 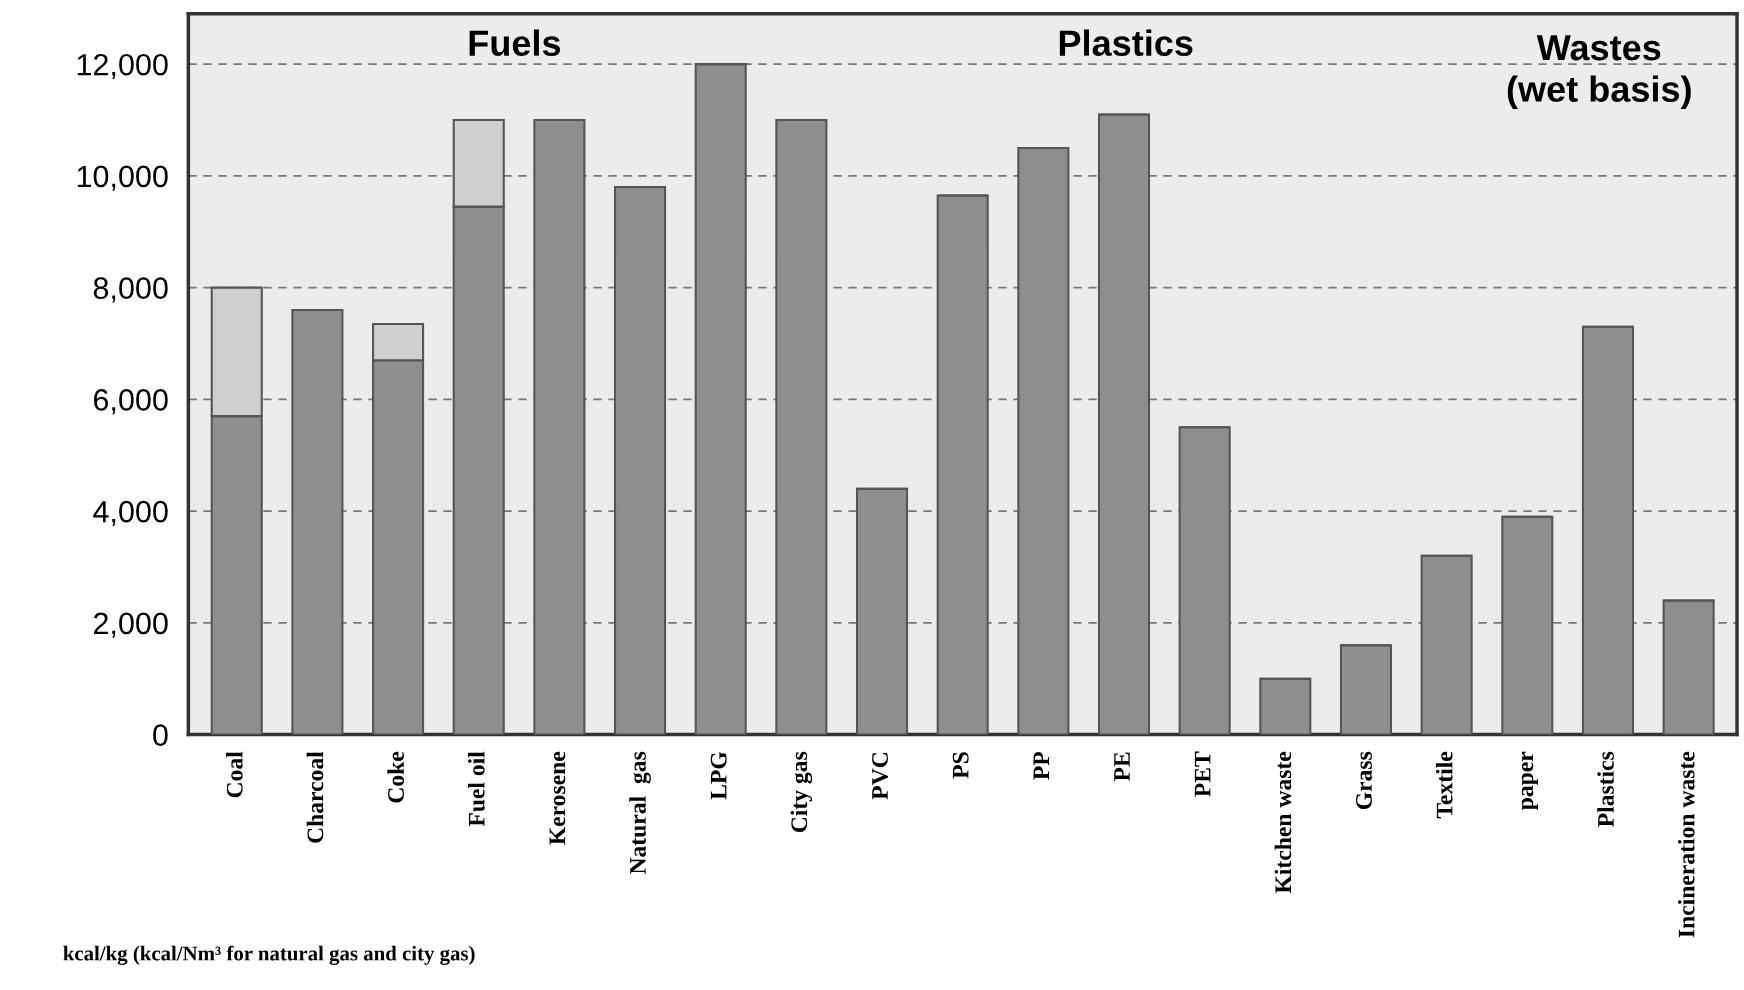 I want to click on x-tick-label: Fuel oil, so click(x=476, y=789).